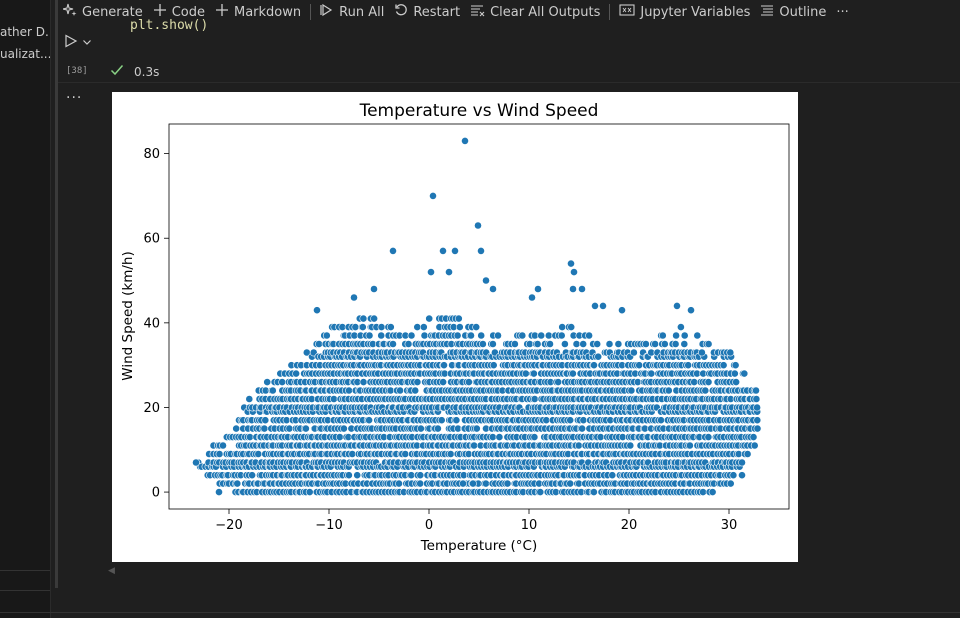  Describe the element at coordinates (80, 43) in the screenshot. I see `run-cell-button` at that location.